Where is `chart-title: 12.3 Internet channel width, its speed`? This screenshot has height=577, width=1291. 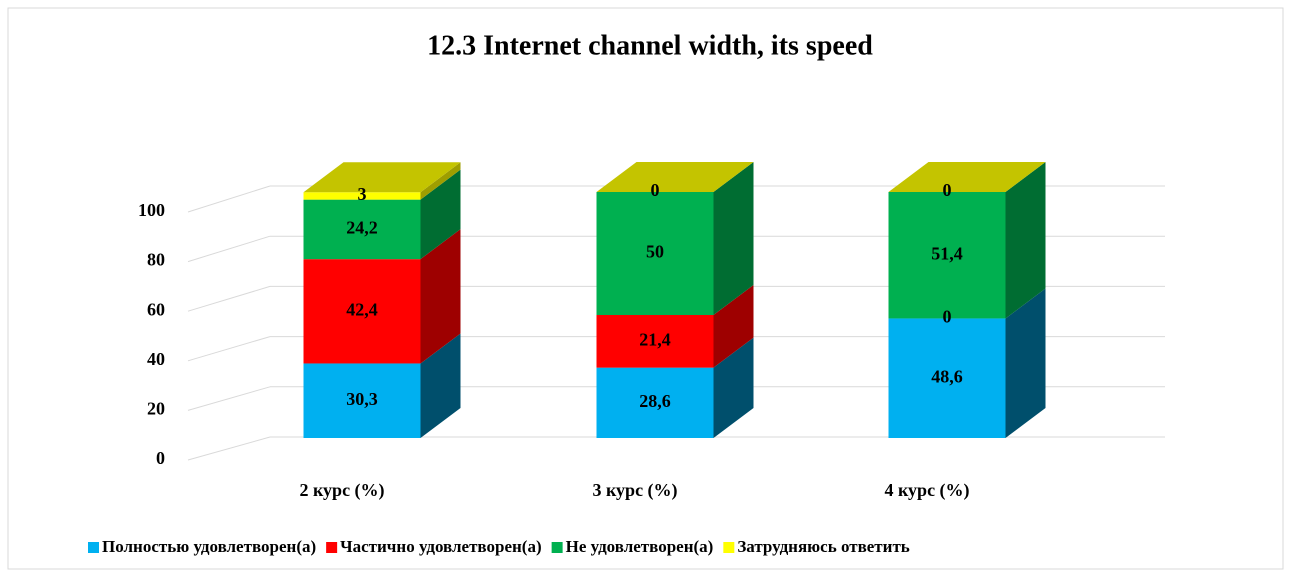
chart-title: 12.3 Internet channel width, its speed is located at coordinates (650, 45).